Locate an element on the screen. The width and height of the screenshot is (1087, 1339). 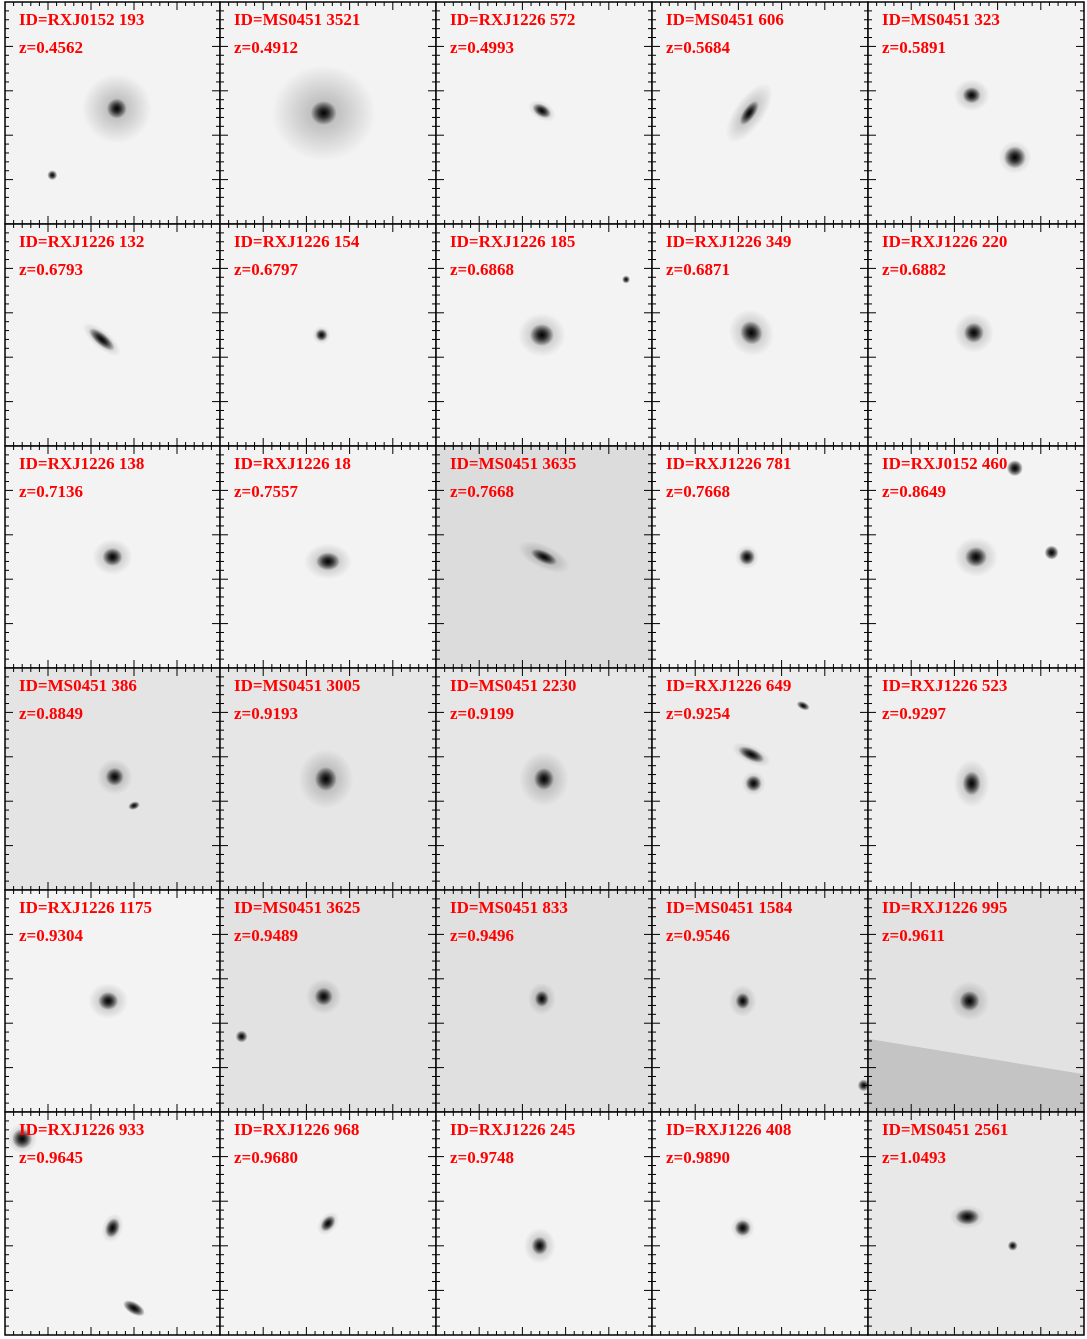
redshift: z=0.6871 is located at coordinates (698, 269).